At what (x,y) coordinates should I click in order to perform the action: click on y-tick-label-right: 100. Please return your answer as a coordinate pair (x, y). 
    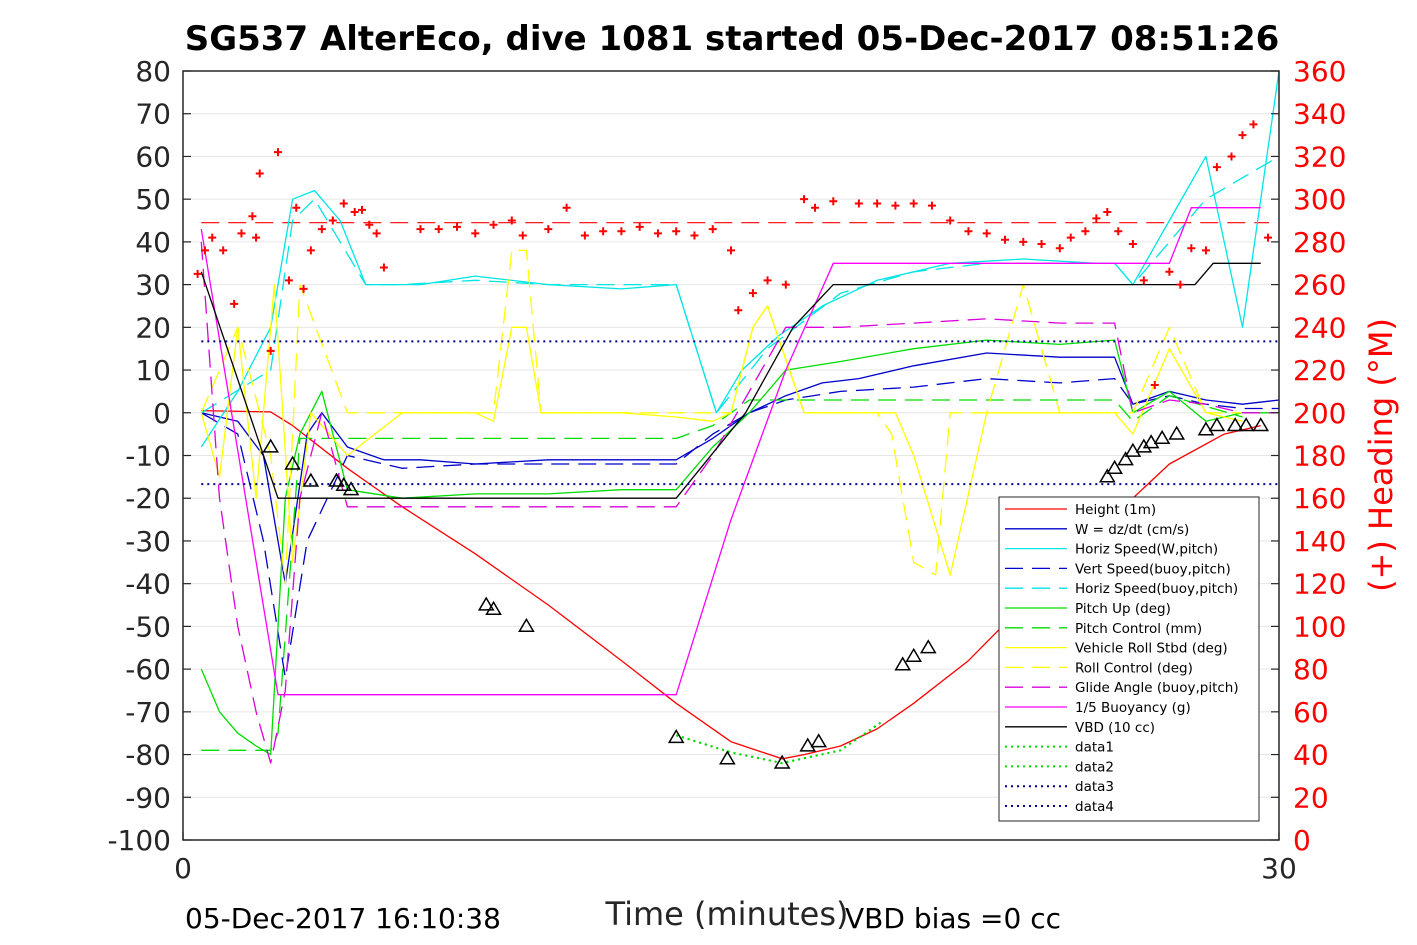
    Looking at the image, I should click on (1319, 626).